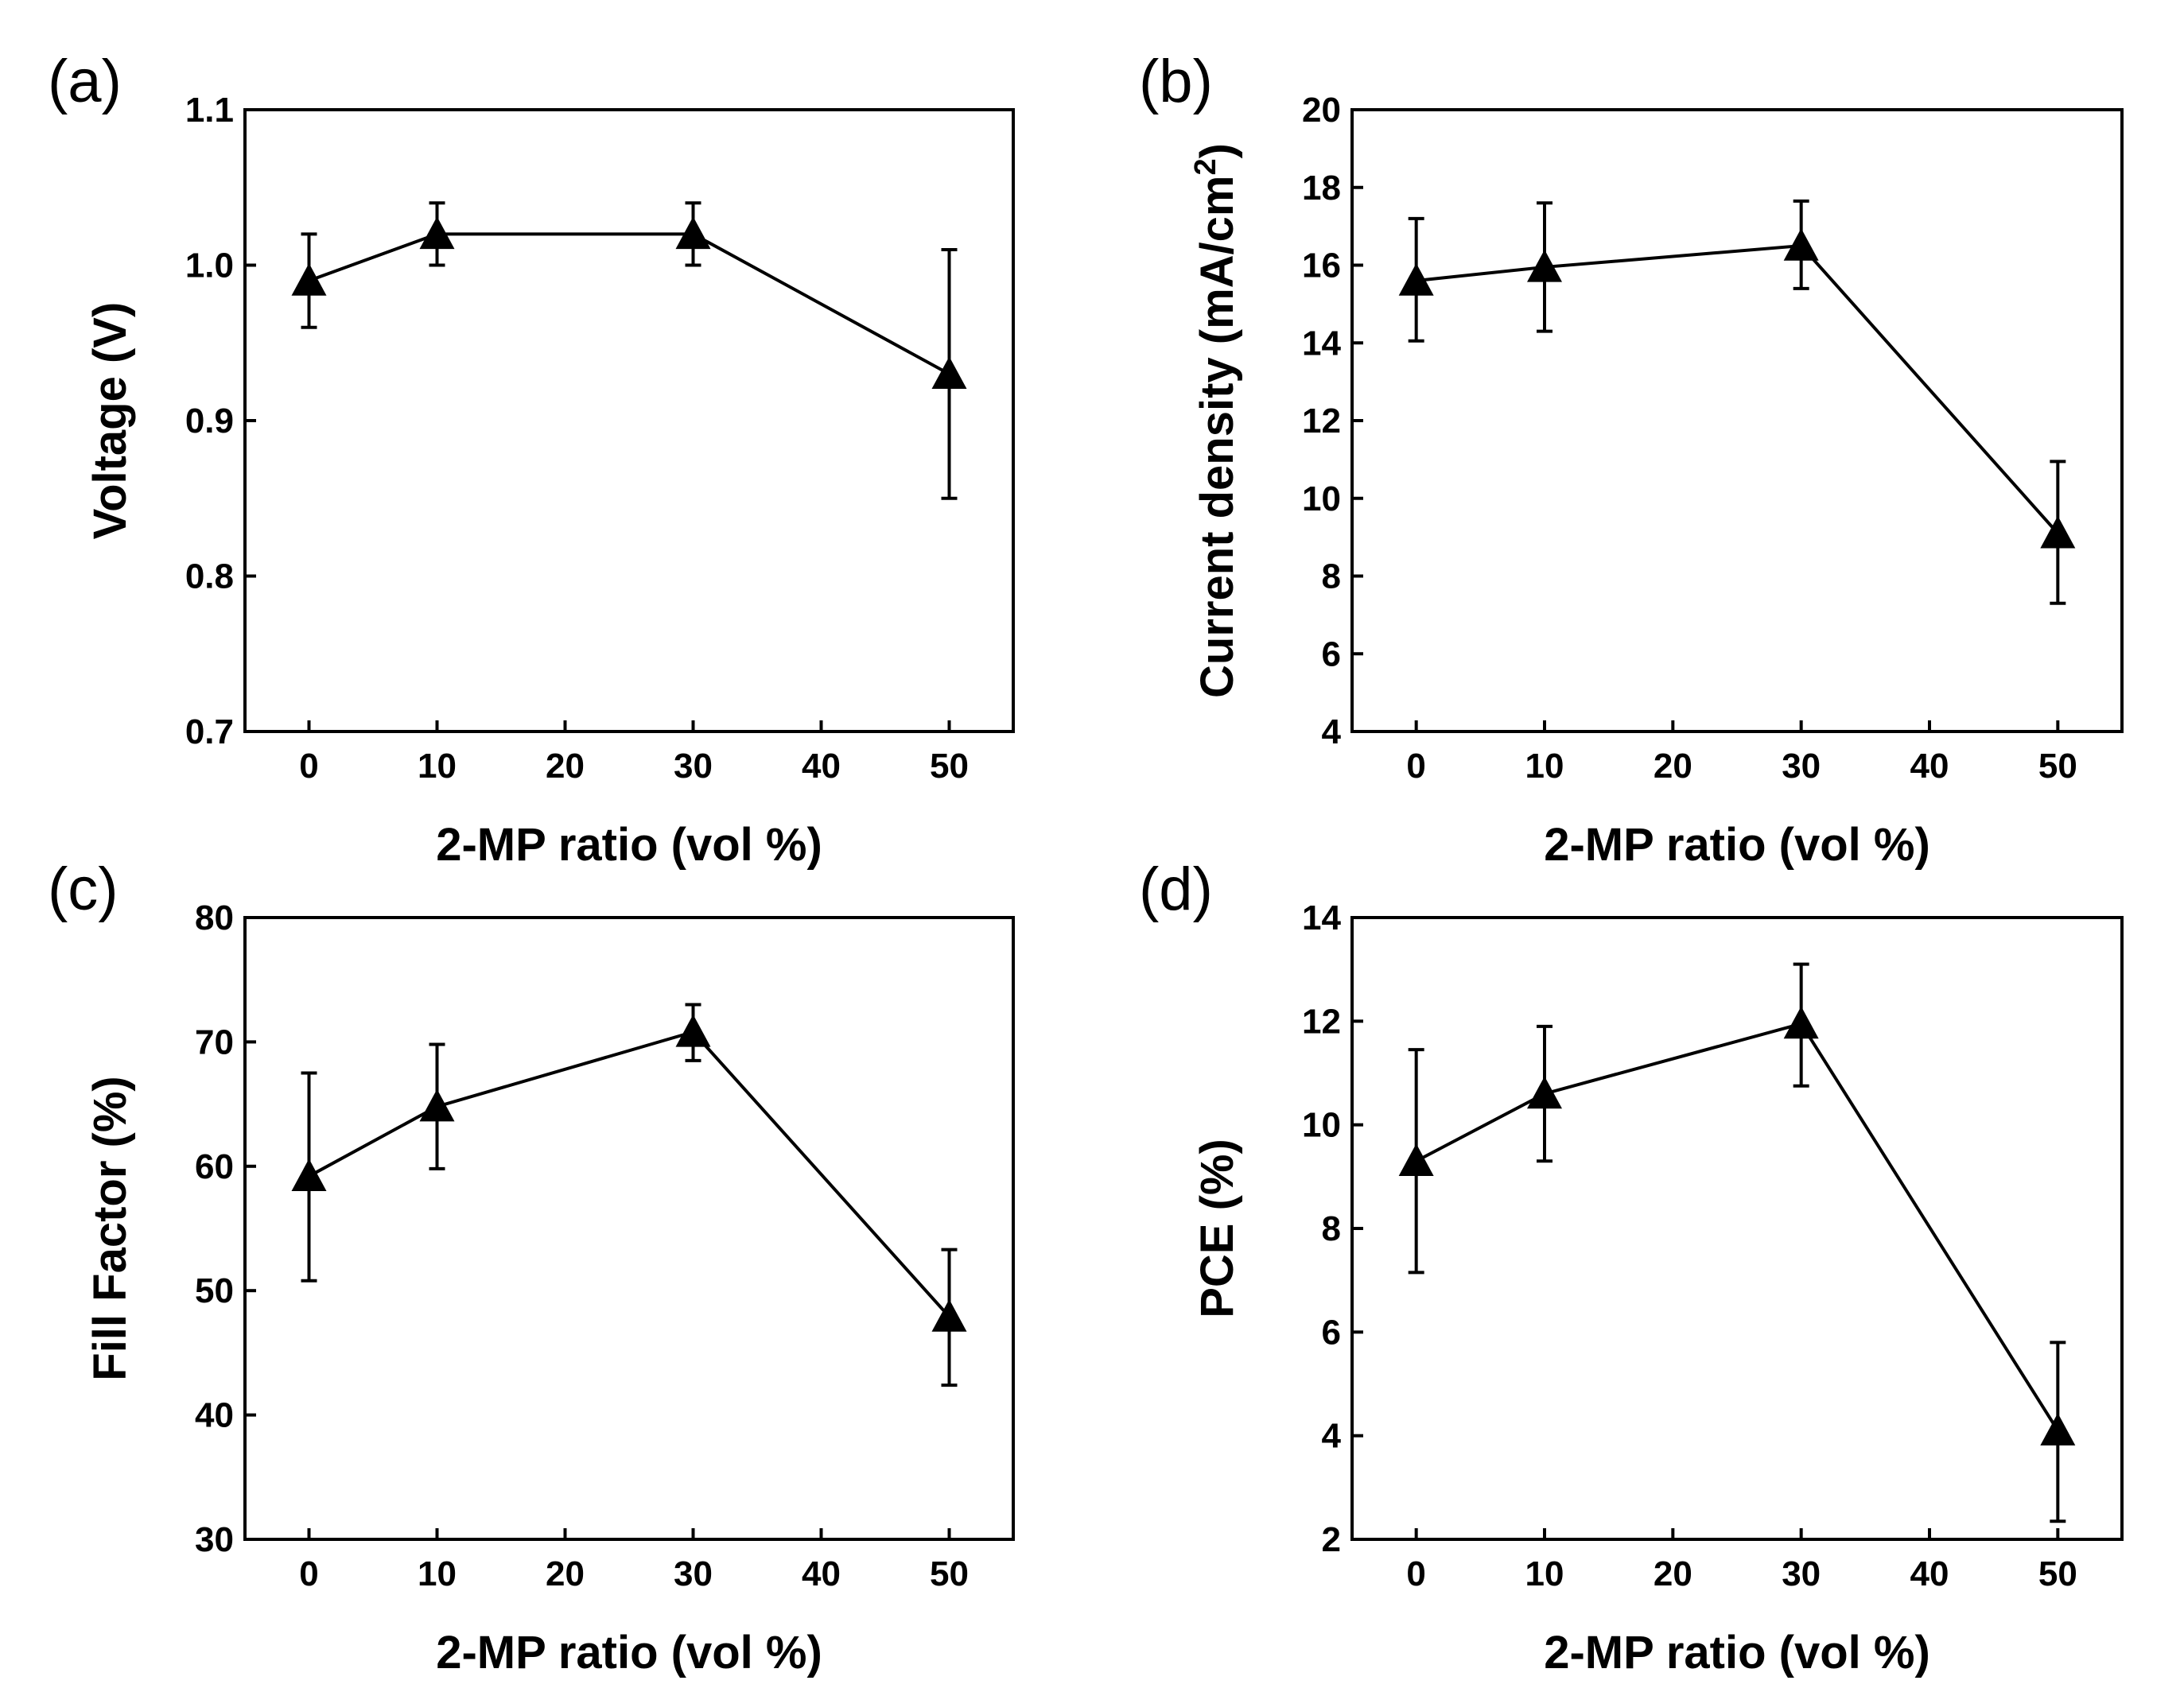 The height and width of the screenshot is (1692, 2184). I want to click on y-tick-label-a-2: 0.9, so click(209, 421).